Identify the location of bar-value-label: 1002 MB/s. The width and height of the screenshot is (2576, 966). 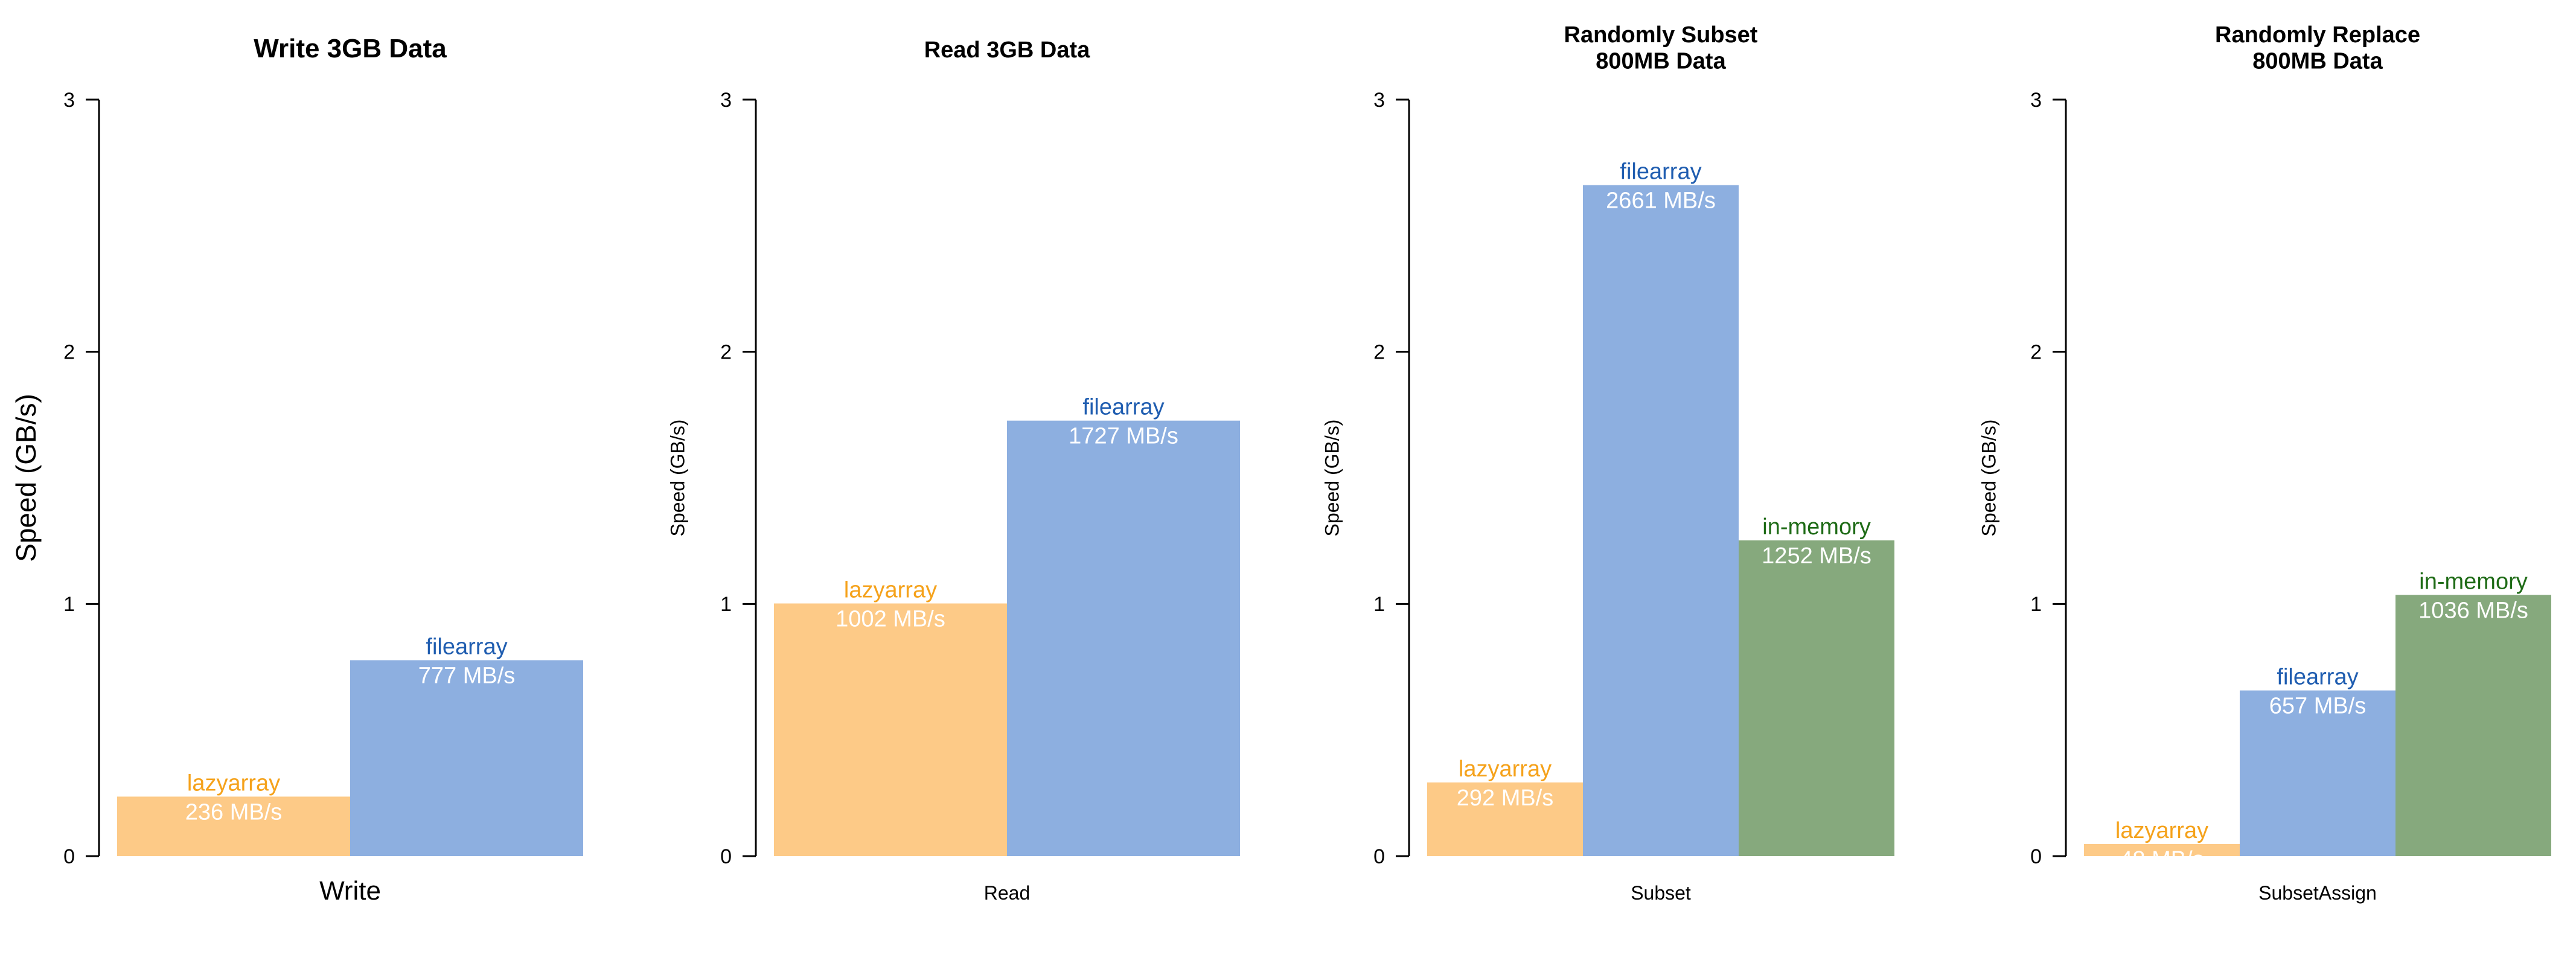
(891, 619).